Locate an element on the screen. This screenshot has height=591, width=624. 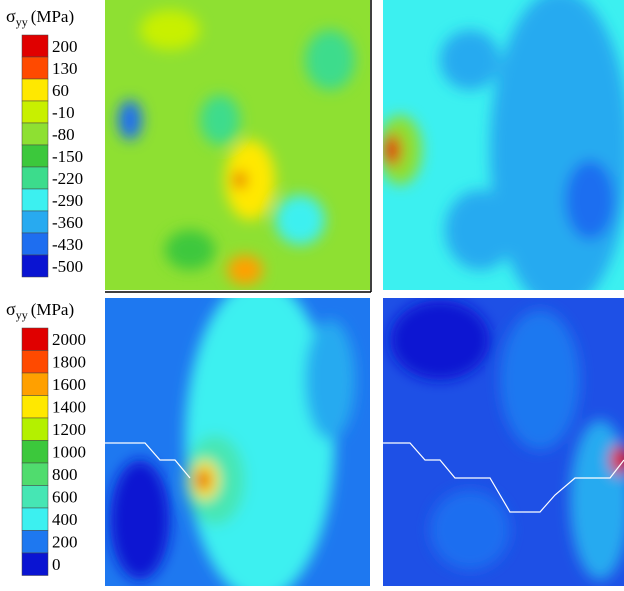
legend-label: 1000 is located at coordinates (69, 452).